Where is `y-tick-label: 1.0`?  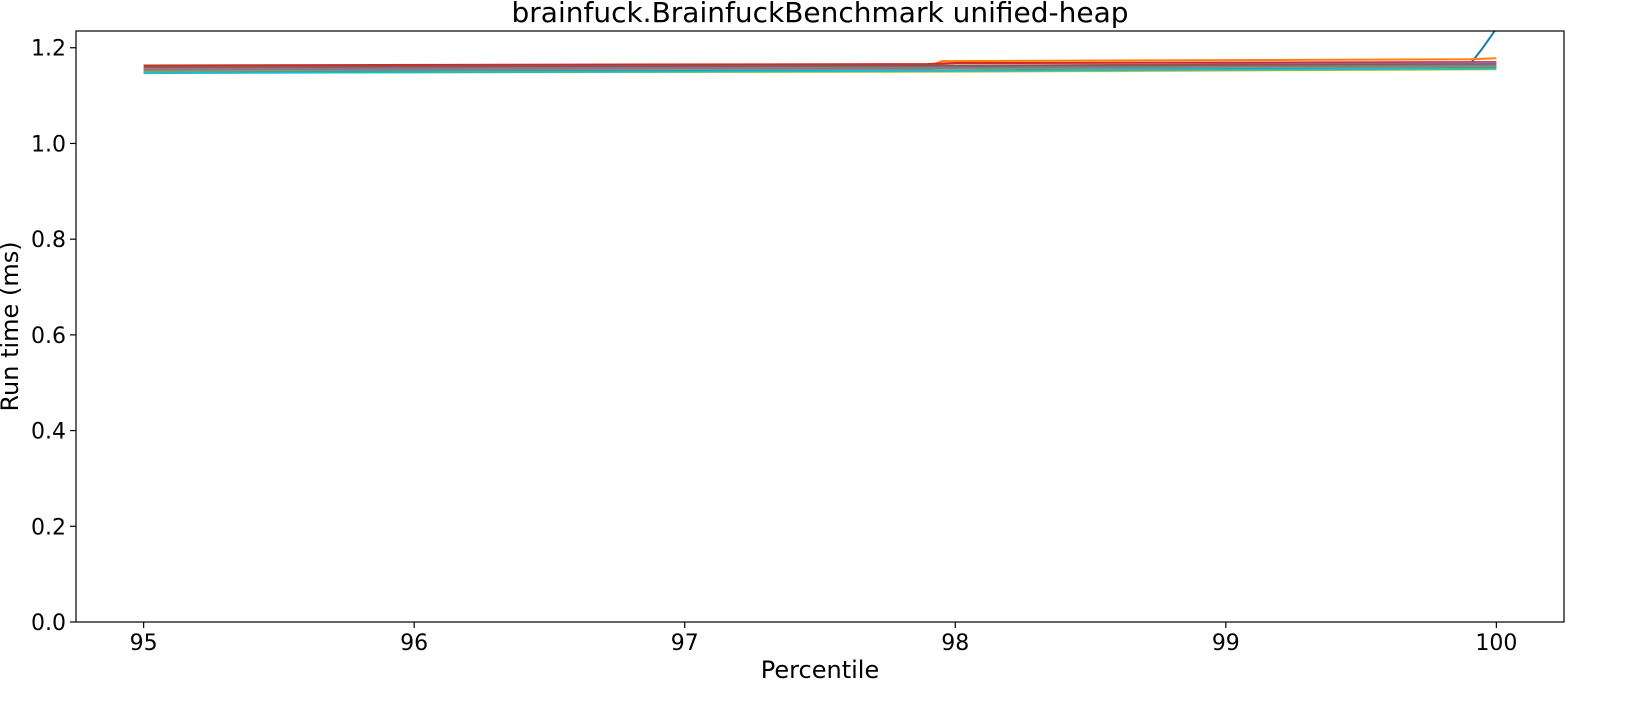
y-tick-label: 1.0 is located at coordinates (48, 144).